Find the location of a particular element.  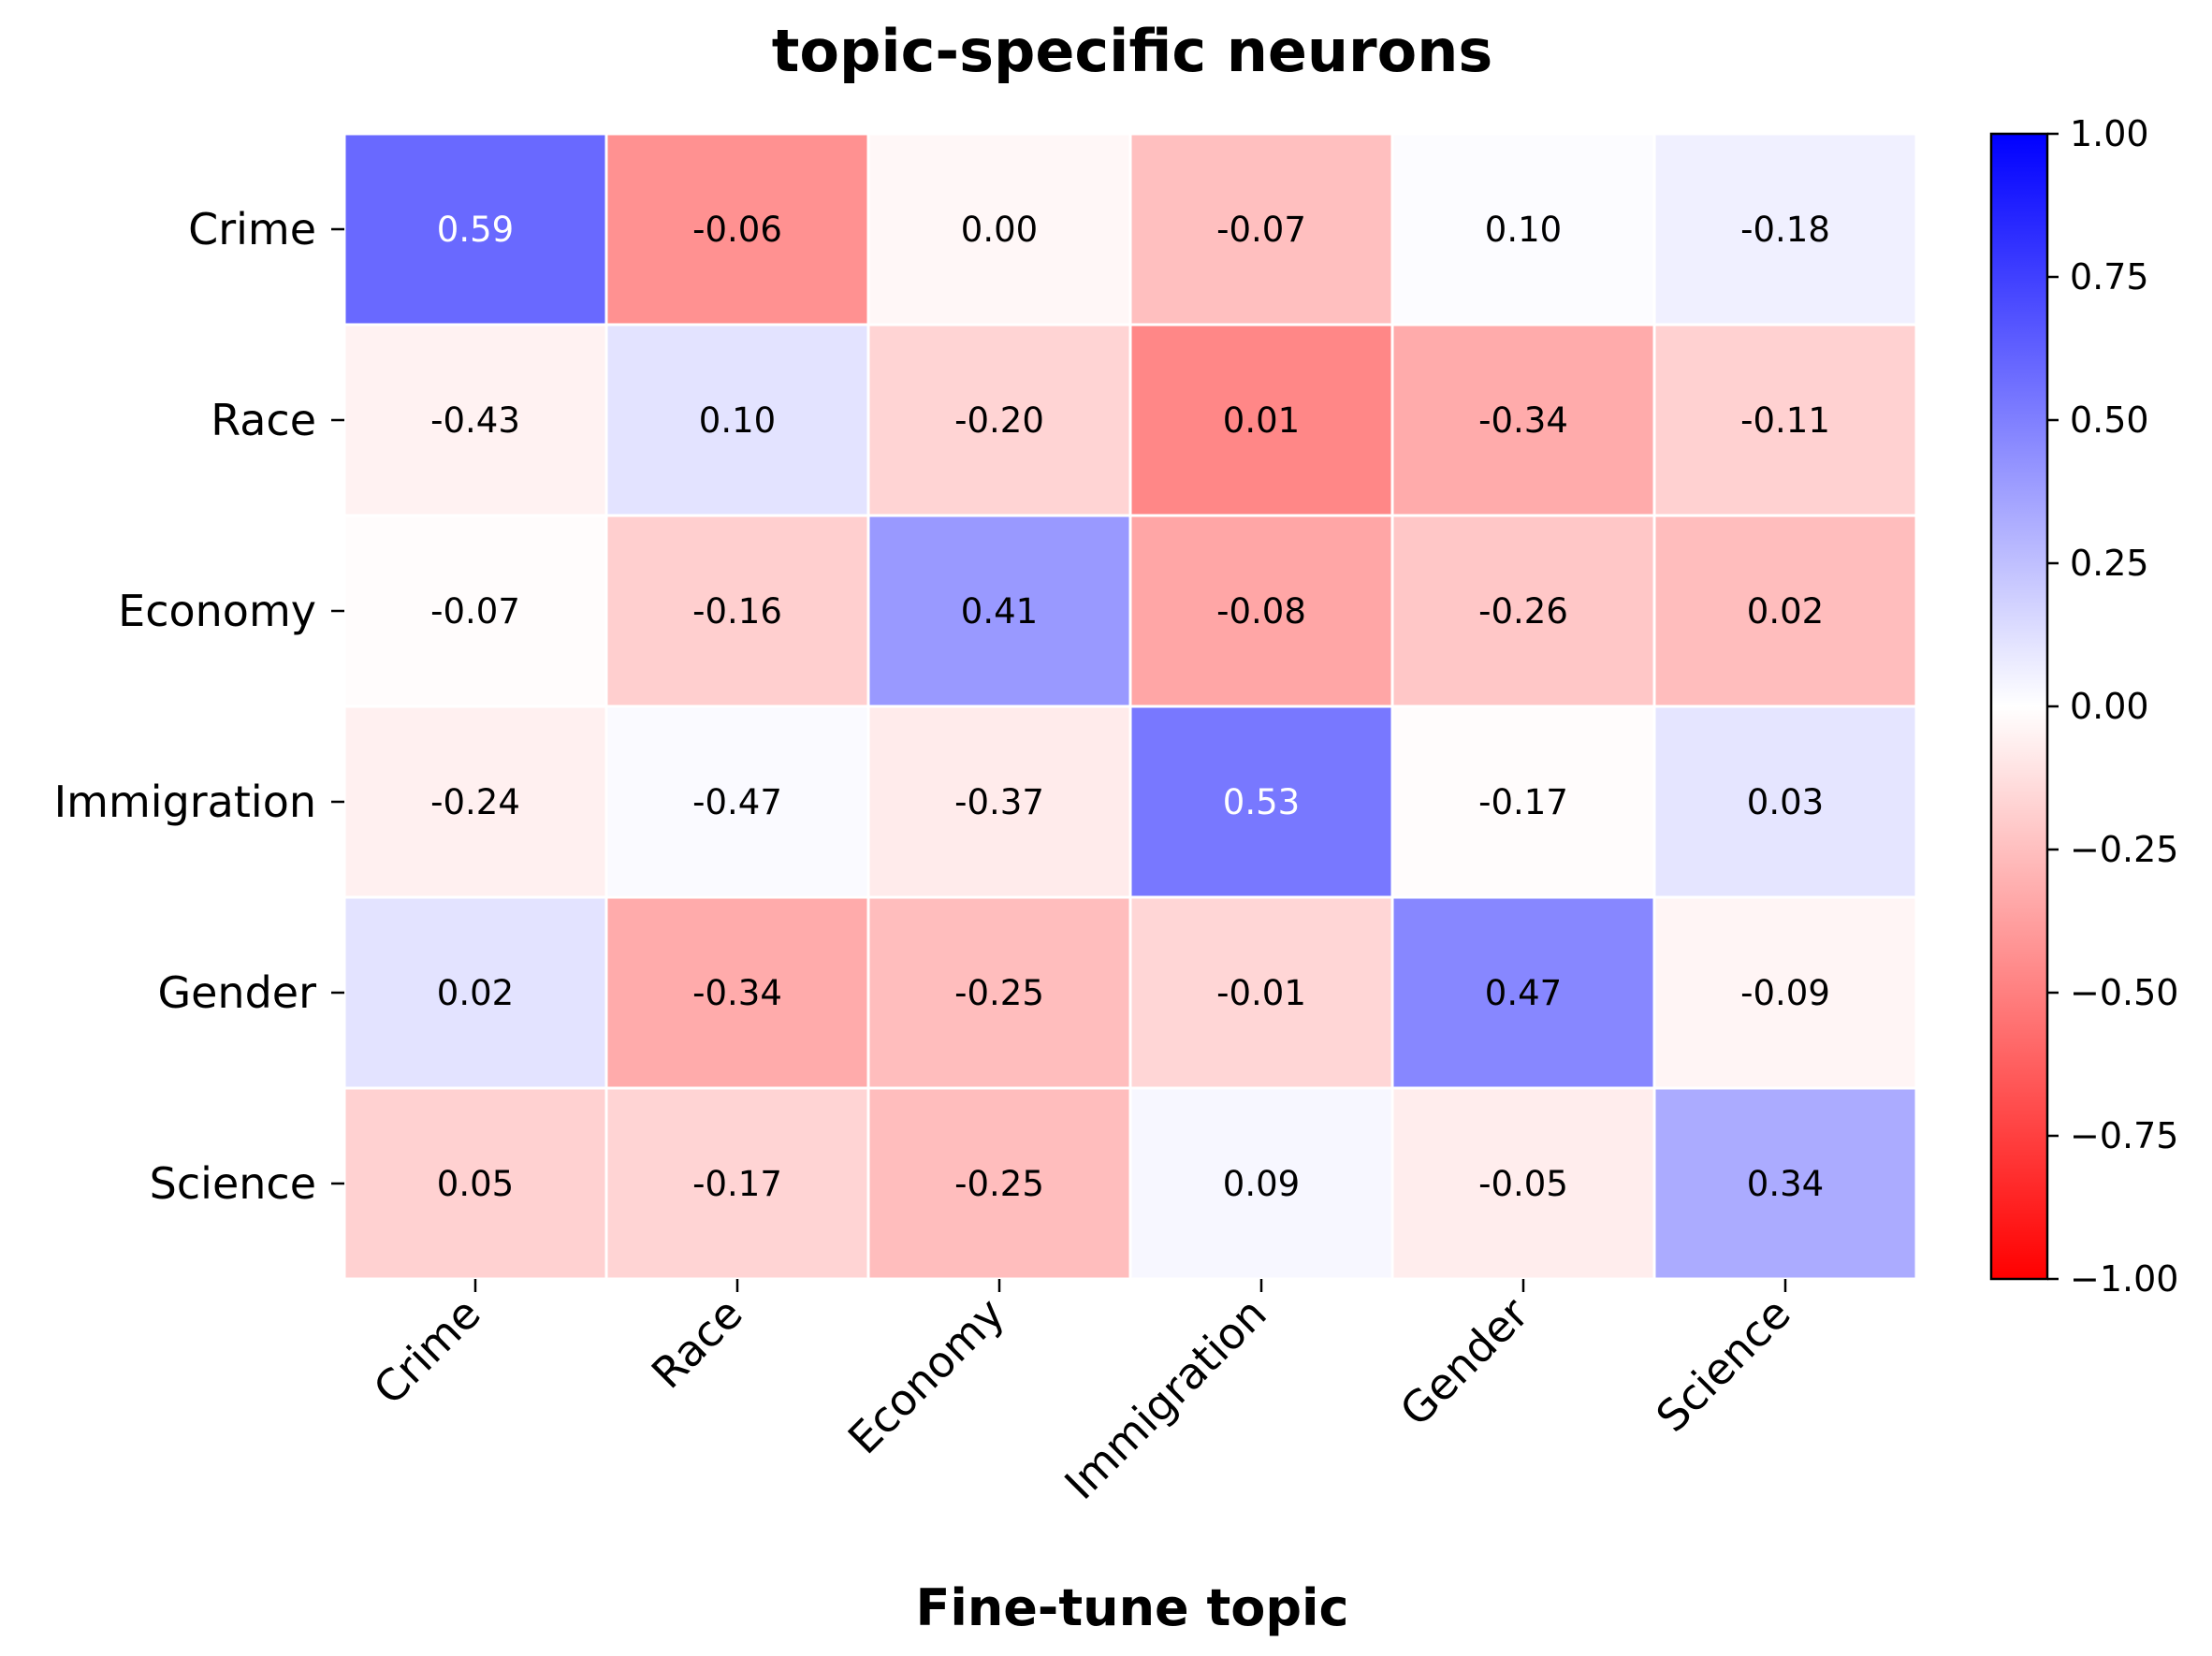

cell-value-label: 0.05 is located at coordinates (475, 1184).